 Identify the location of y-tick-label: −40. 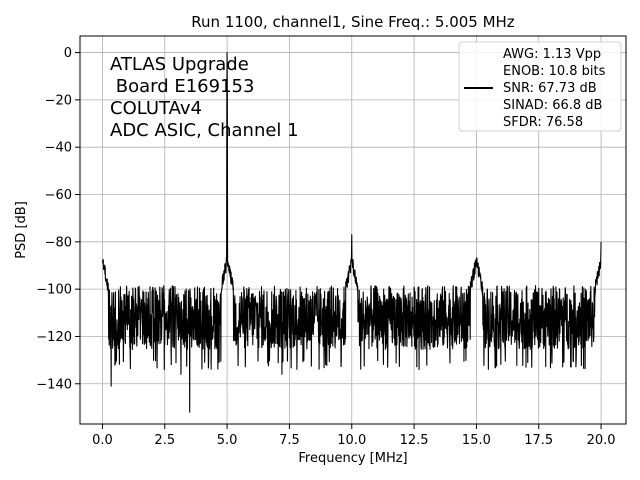
(58, 148).